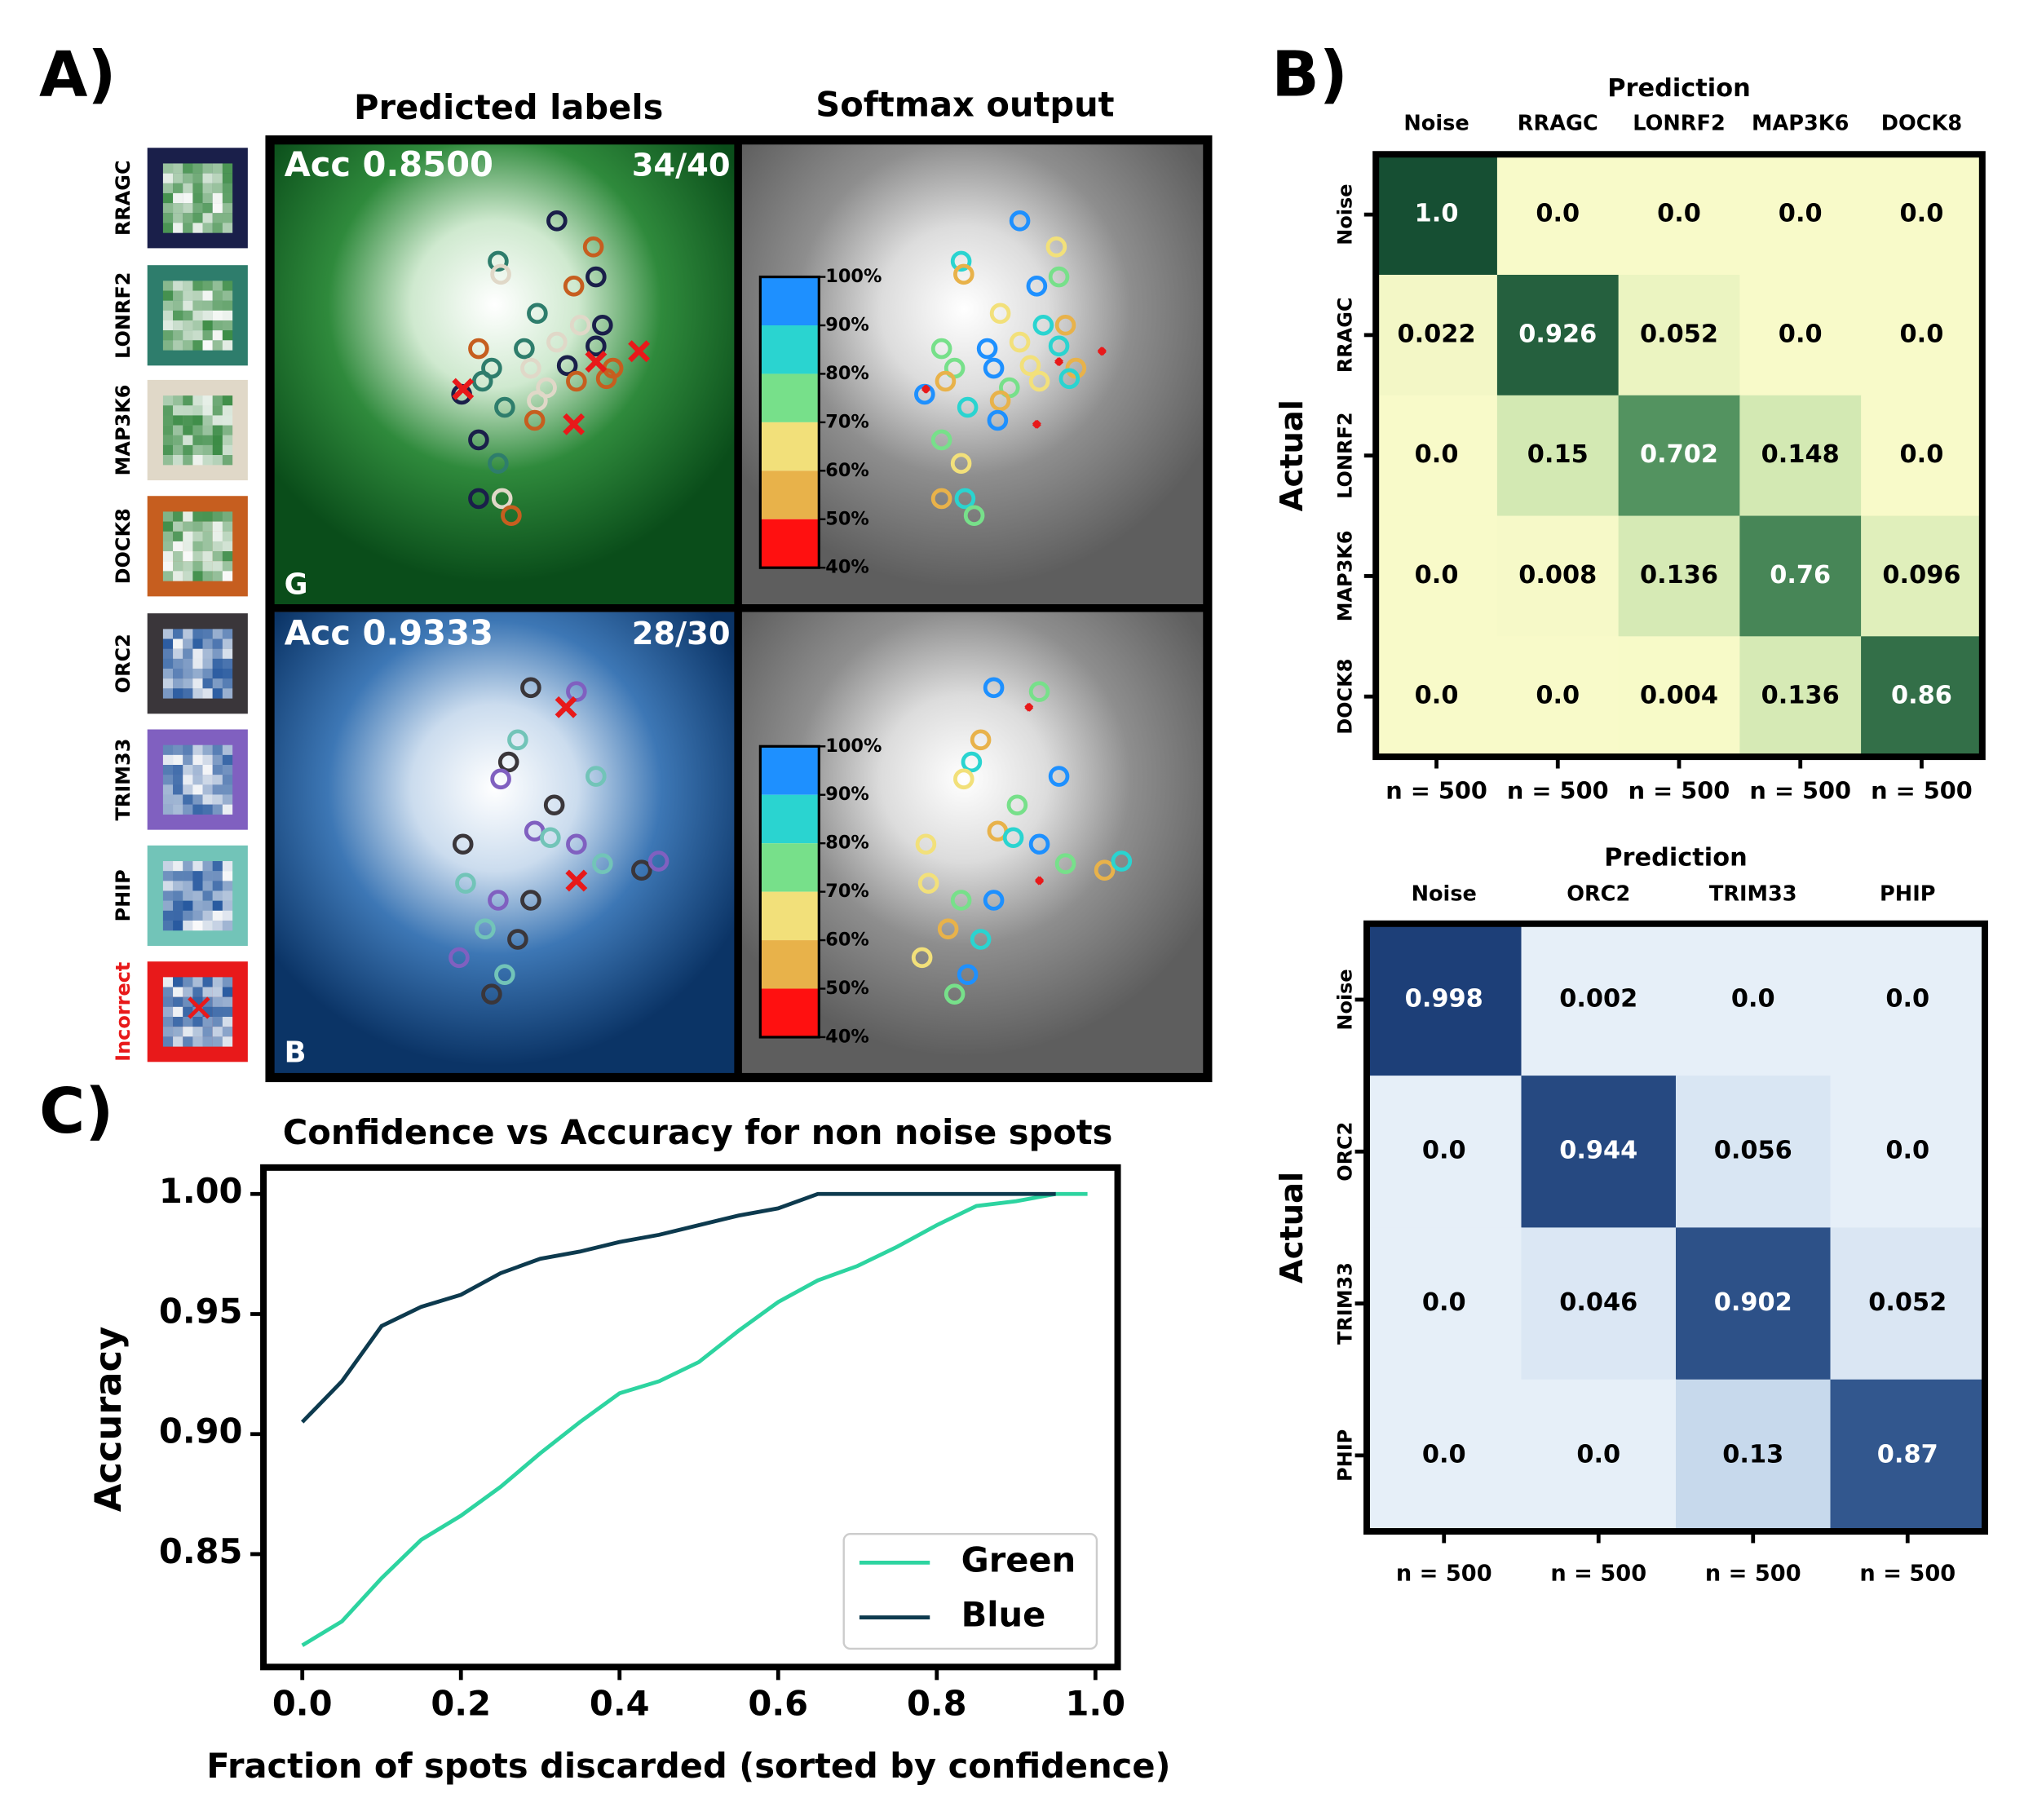 This screenshot has width=2024, height=1820. Describe the element at coordinates (1344, 1303) in the screenshot. I see `row-label: TRIM33` at that location.